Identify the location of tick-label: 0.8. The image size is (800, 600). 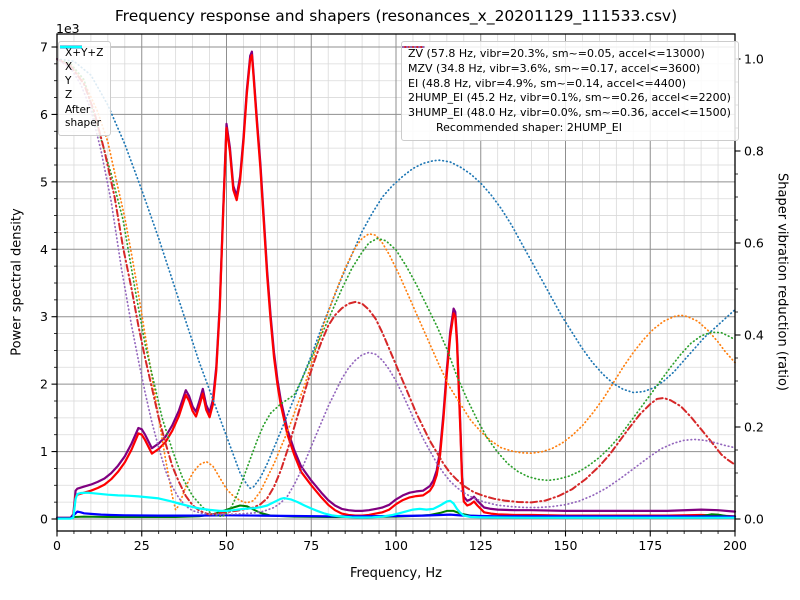
(754, 151).